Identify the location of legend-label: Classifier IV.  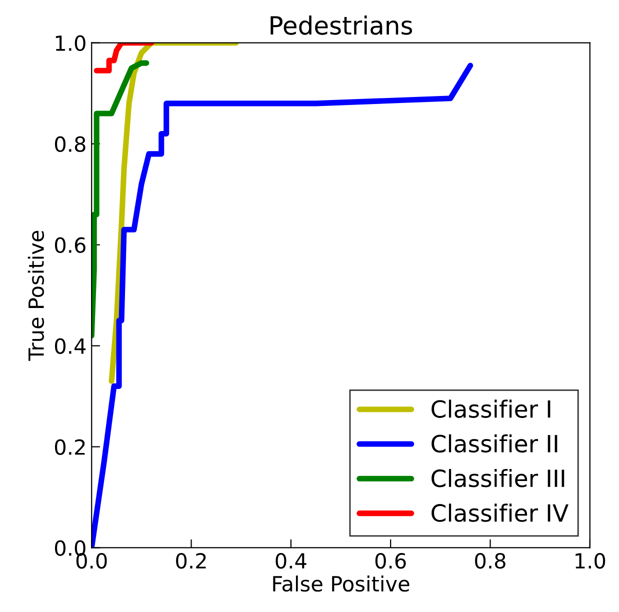
(500, 513).